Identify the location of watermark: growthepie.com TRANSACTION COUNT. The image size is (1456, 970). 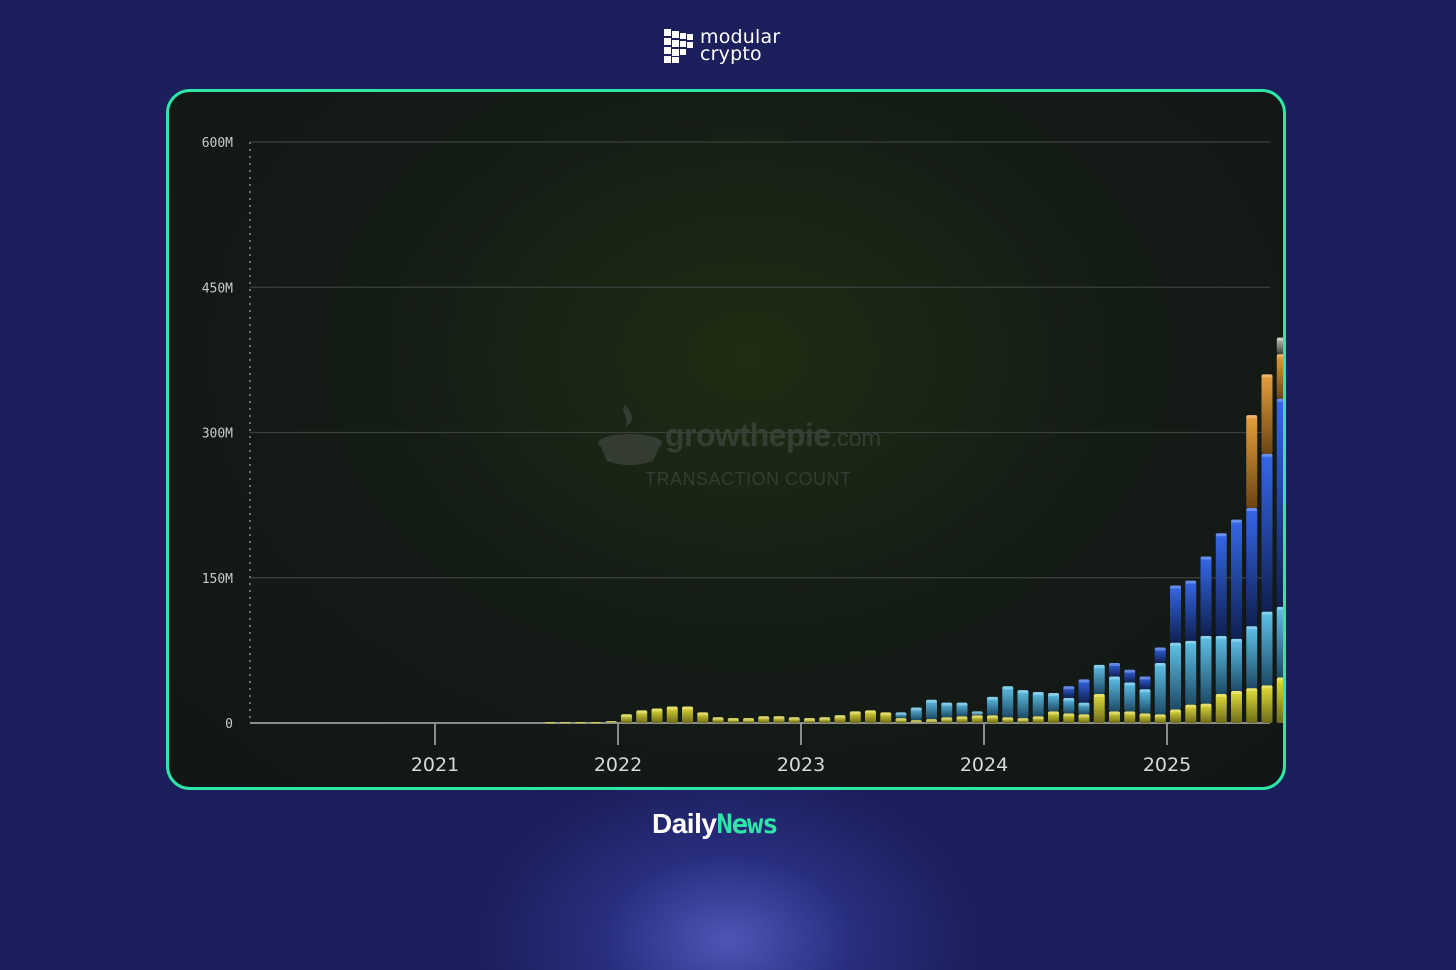
(755, 444).